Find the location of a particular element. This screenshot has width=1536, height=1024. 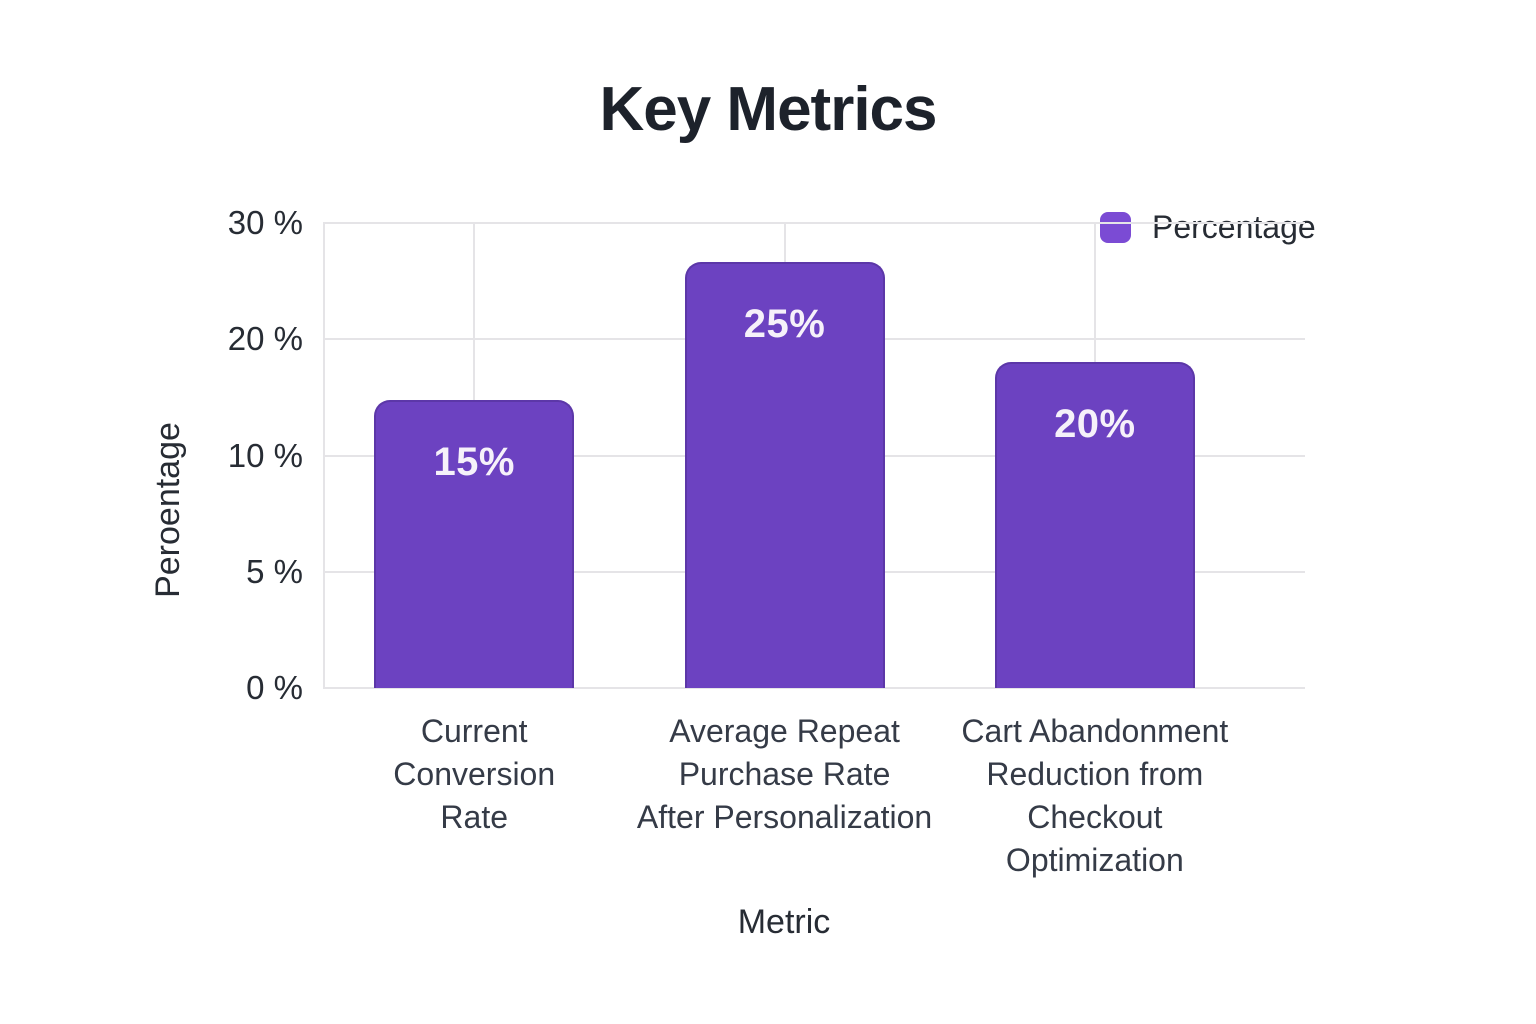

x-category-line: Conversion is located at coordinates (474, 774).